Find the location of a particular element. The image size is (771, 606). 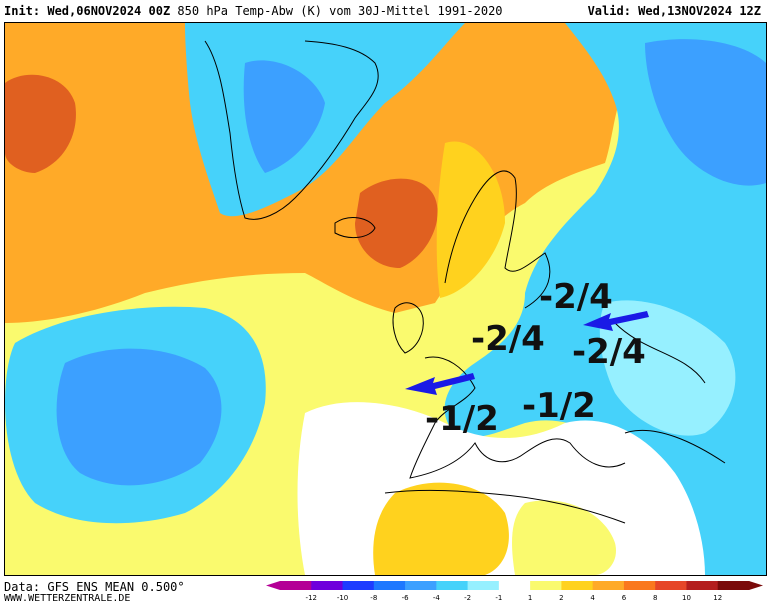

field-warm-strong-west is located at coordinates (40, 123).